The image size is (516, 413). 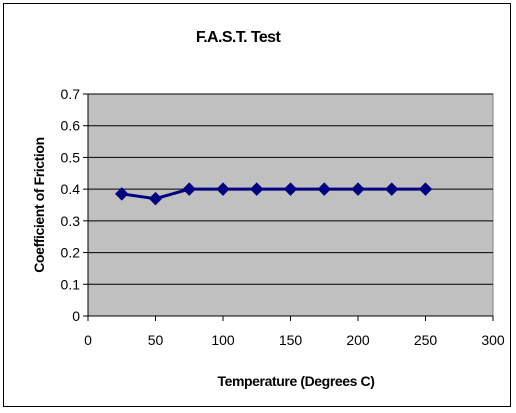 I want to click on y-tick-label: 0.7, so click(x=71, y=94).